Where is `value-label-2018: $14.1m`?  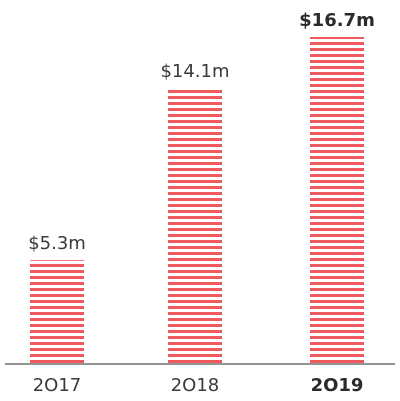
value-label-2018: $14.1m is located at coordinates (194, 71).